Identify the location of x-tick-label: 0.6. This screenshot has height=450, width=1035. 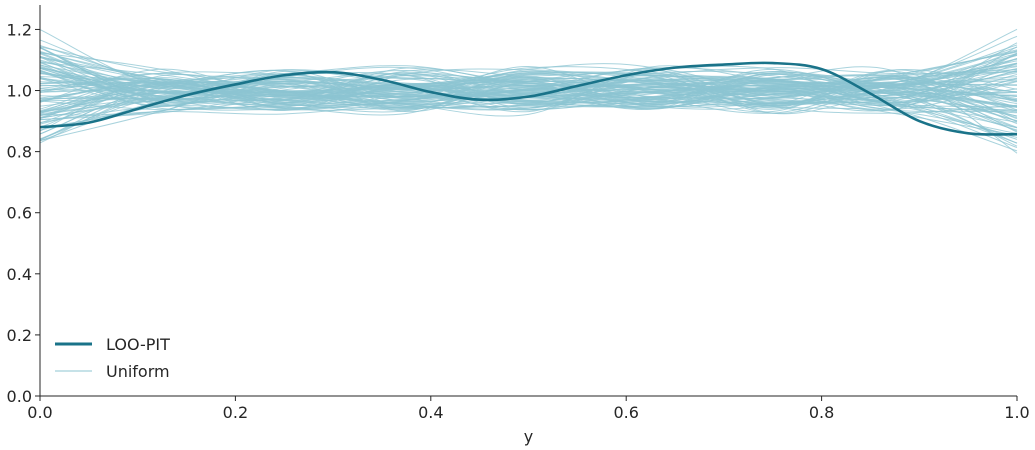
(625, 412).